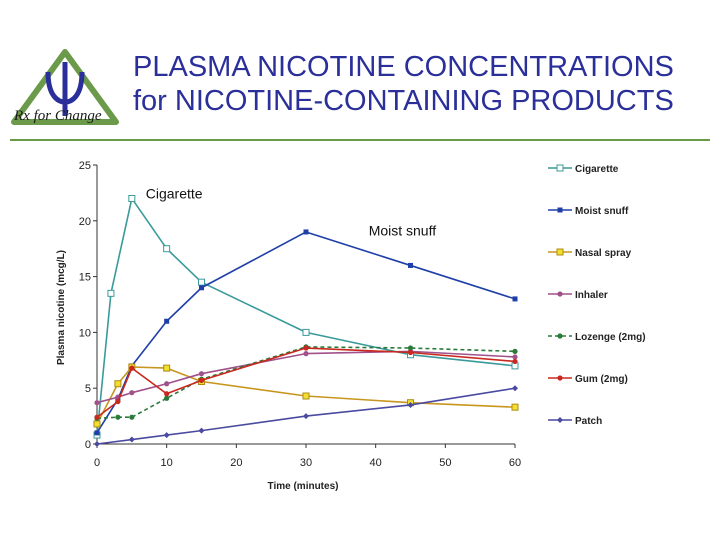 The image size is (720, 540). What do you see at coordinates (85, 333) in the screenshot?
I see `y-tick-label: 10` at bounding box center [85, 333].